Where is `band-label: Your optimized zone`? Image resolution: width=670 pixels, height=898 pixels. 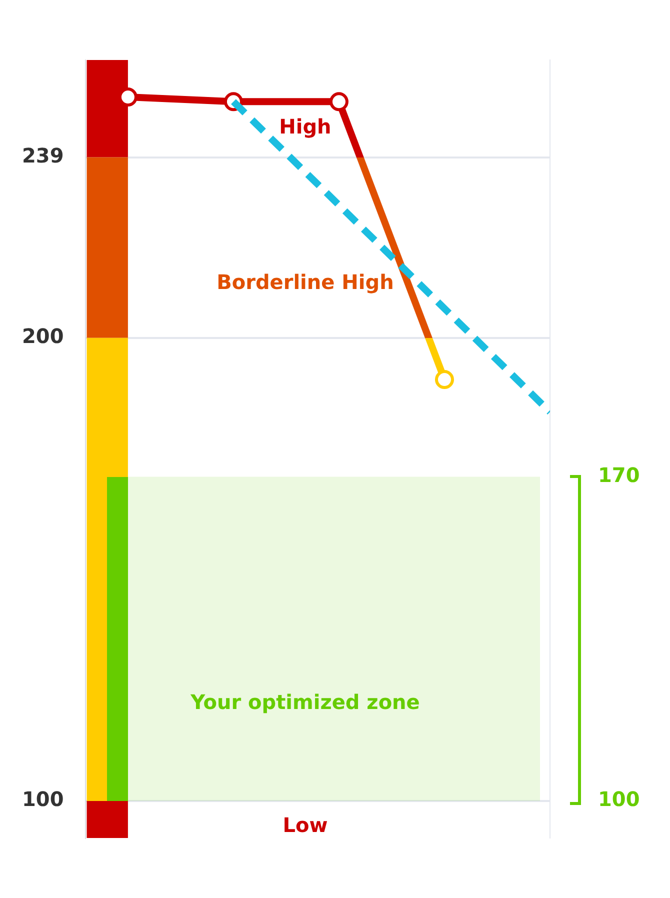
band-label: Your optimized zone is located at coordinates (305, 702).